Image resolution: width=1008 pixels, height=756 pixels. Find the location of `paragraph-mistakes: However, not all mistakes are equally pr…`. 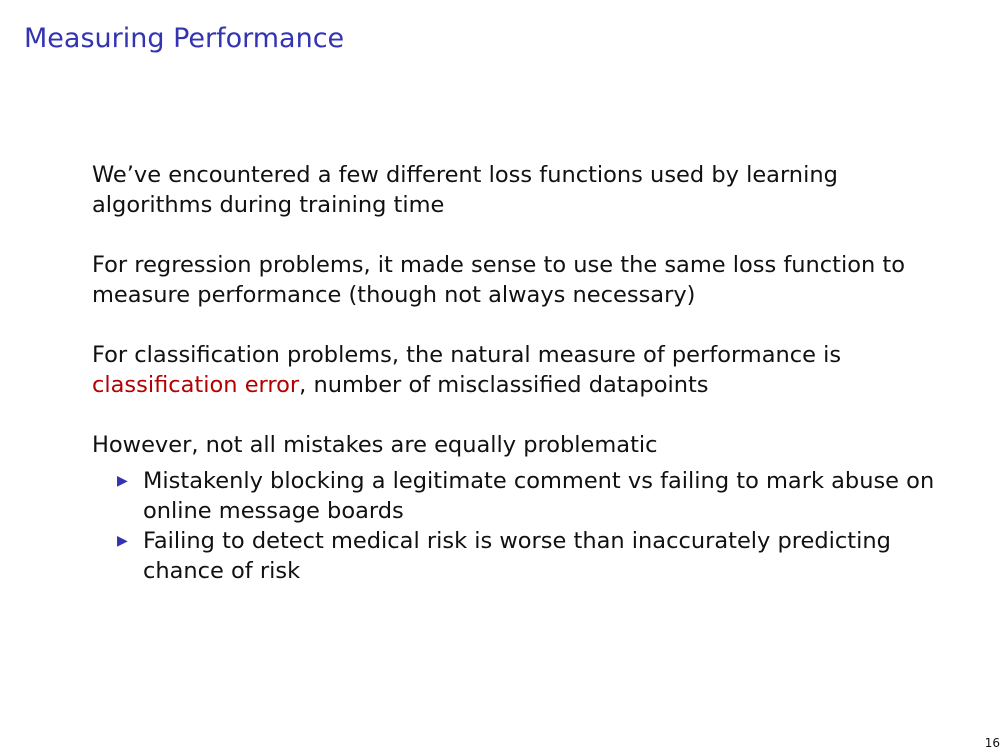

paragraph-mistakes: However, not all mistakes are equally pr… is located at coordinates (375, 445).